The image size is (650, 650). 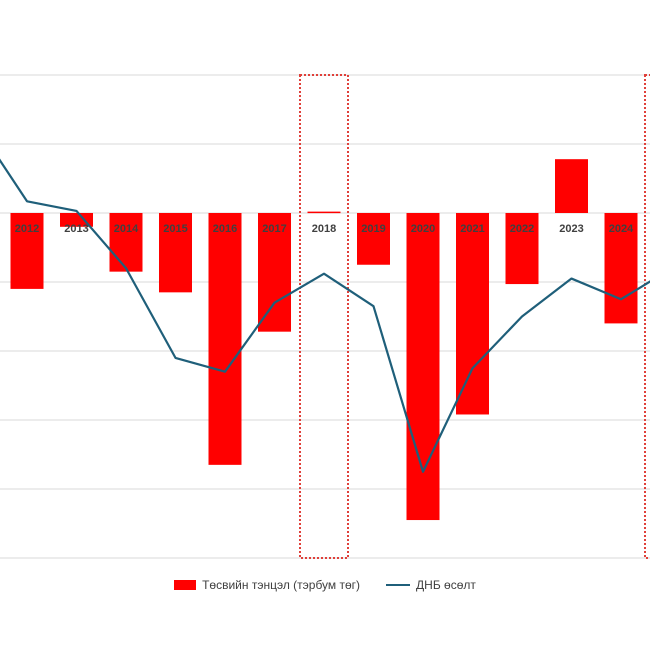 What do you see at coordinates (446, 585) in the screenshot?
I see `legend-label-gdp: ДНБ өсөлт` at bounding box center [446, 585].